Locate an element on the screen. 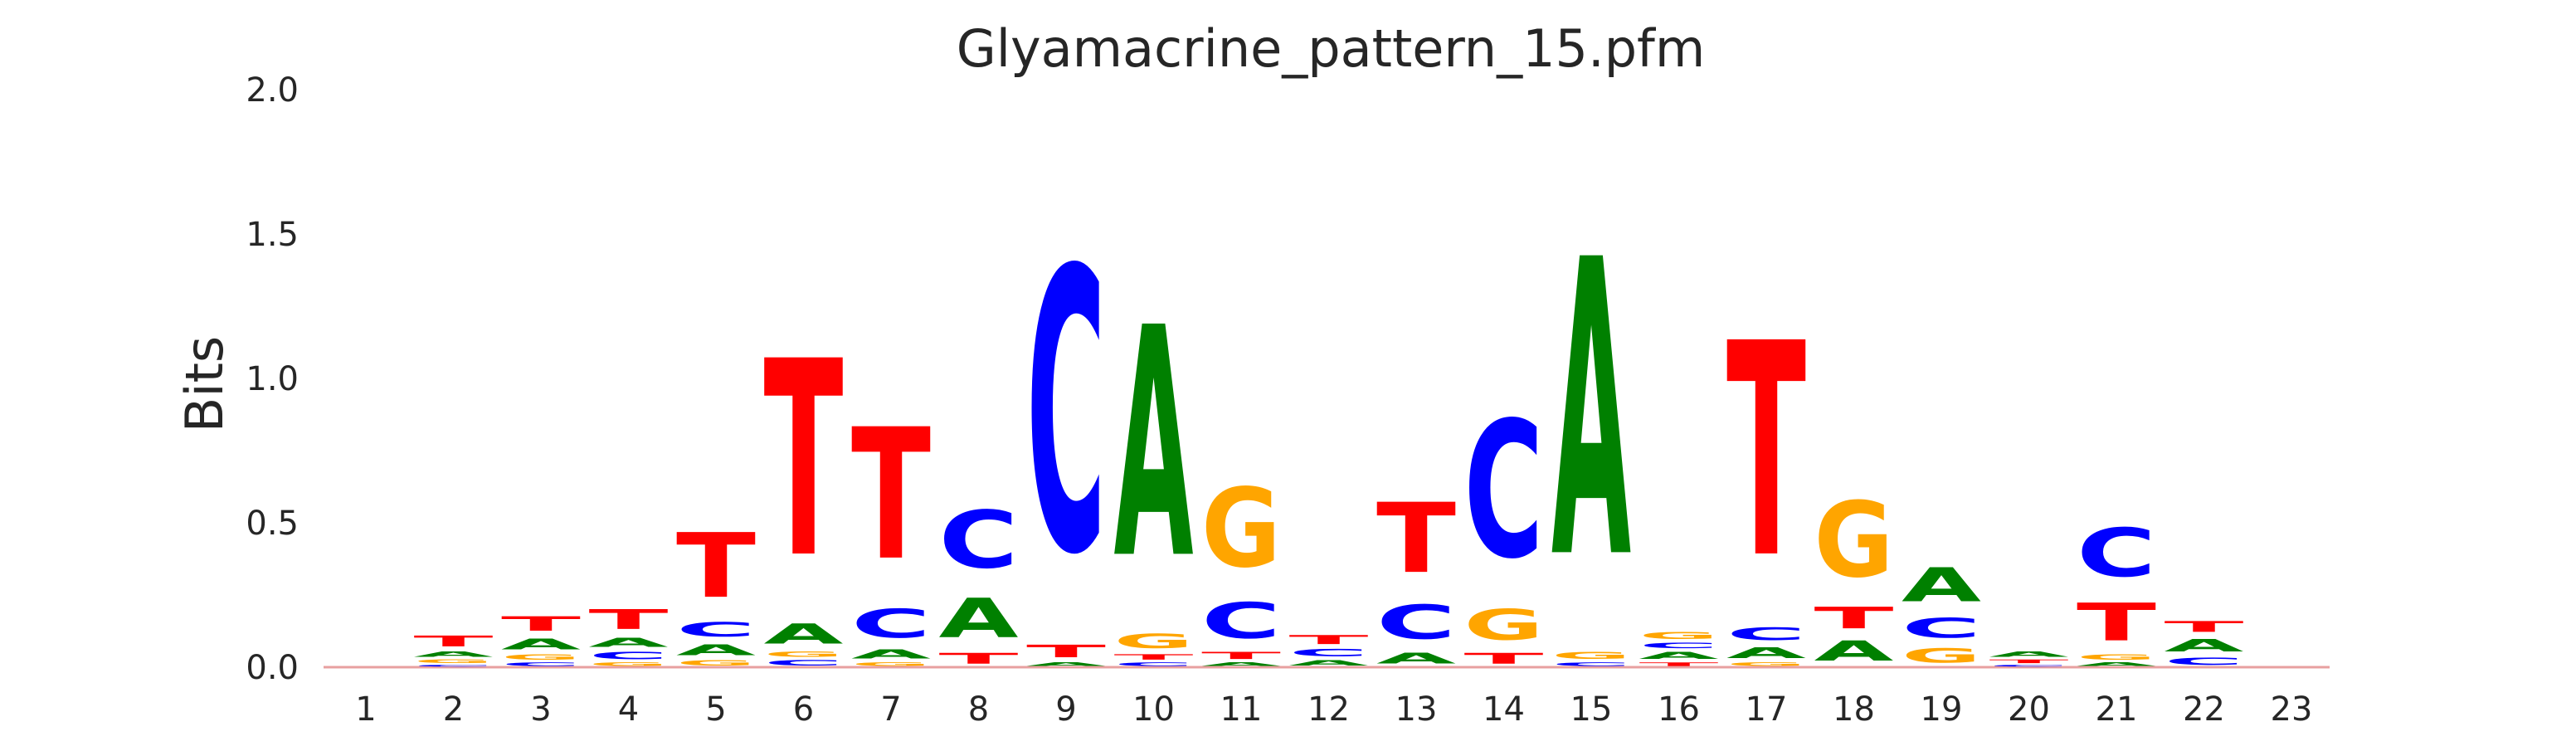 Image resolution: width=2576 pixels, height=751 pixels. x-tick-label: 10 is located at coordinates (1153, 709).